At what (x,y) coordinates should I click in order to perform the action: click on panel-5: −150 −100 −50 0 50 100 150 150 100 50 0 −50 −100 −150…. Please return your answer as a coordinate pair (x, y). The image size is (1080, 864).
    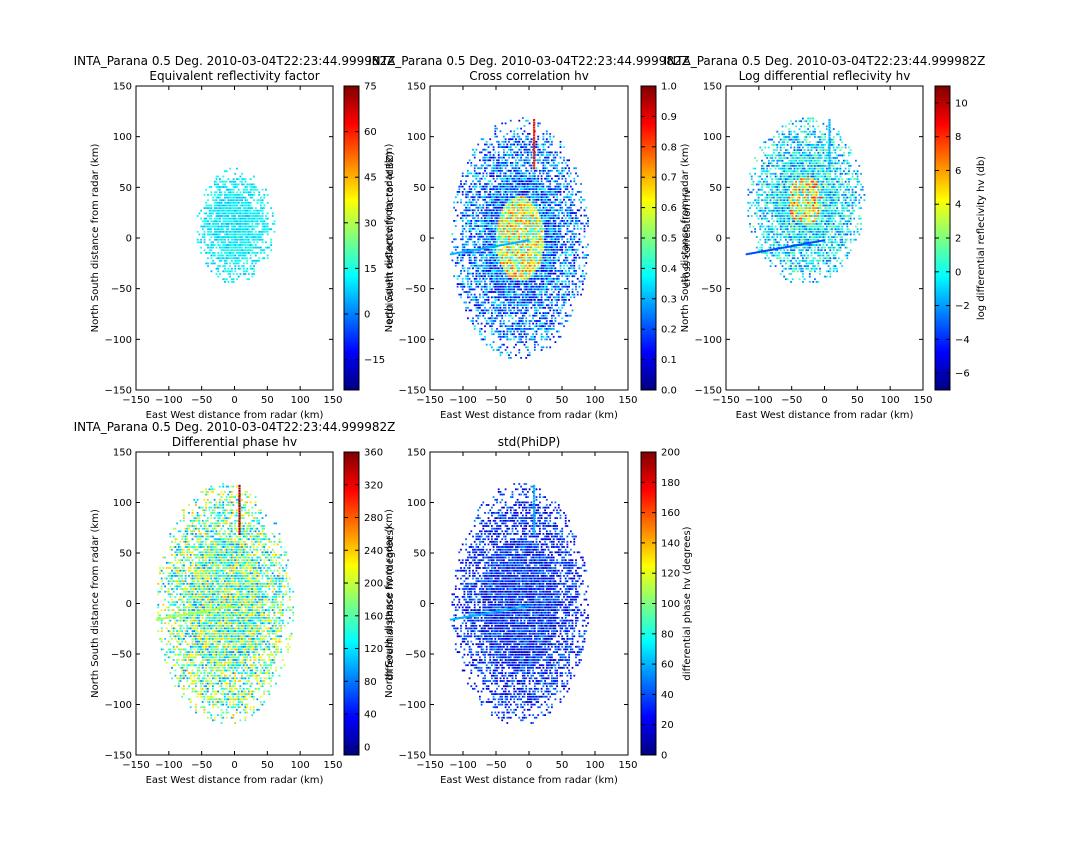
    Looking at the image, I should click on (538, 610).